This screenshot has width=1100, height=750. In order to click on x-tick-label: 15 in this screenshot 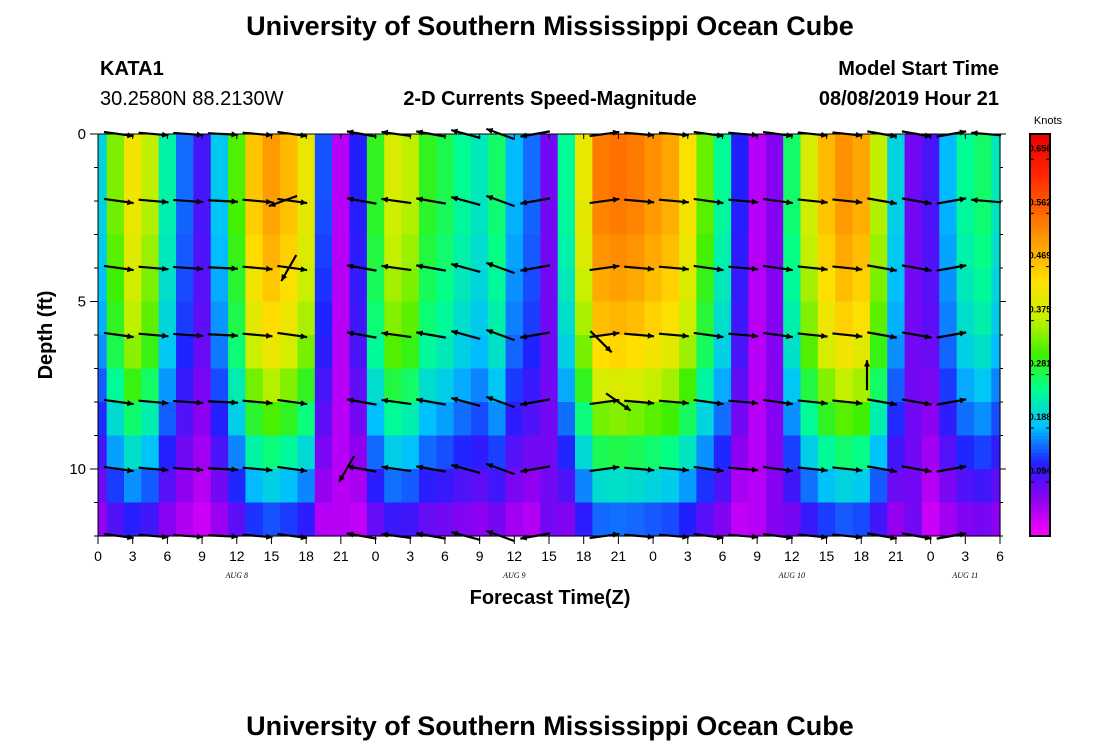, I will do `click(827, 556)`.